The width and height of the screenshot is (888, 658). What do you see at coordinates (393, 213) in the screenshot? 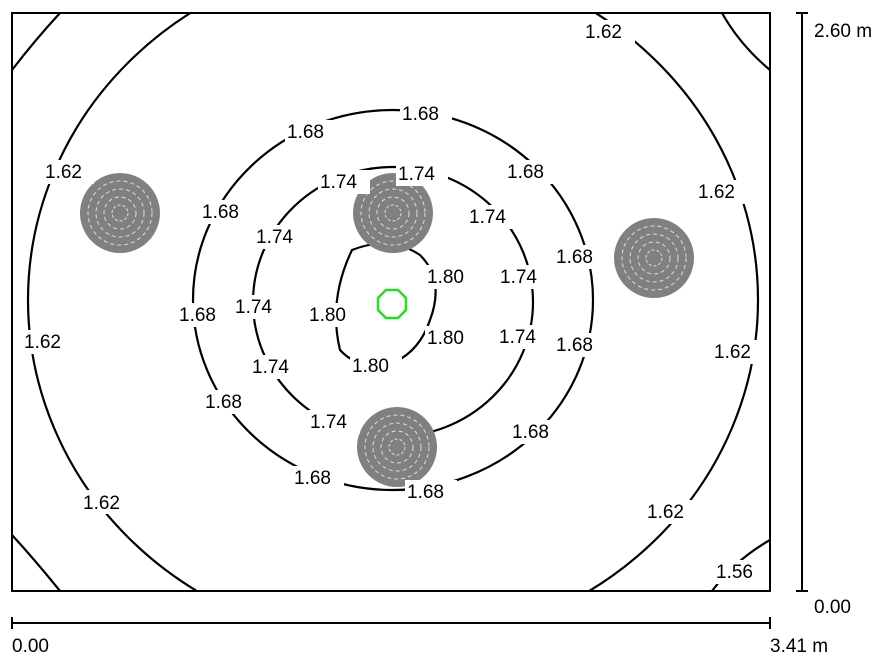
I see `luminaire-top` at bounding box center [393, 213].